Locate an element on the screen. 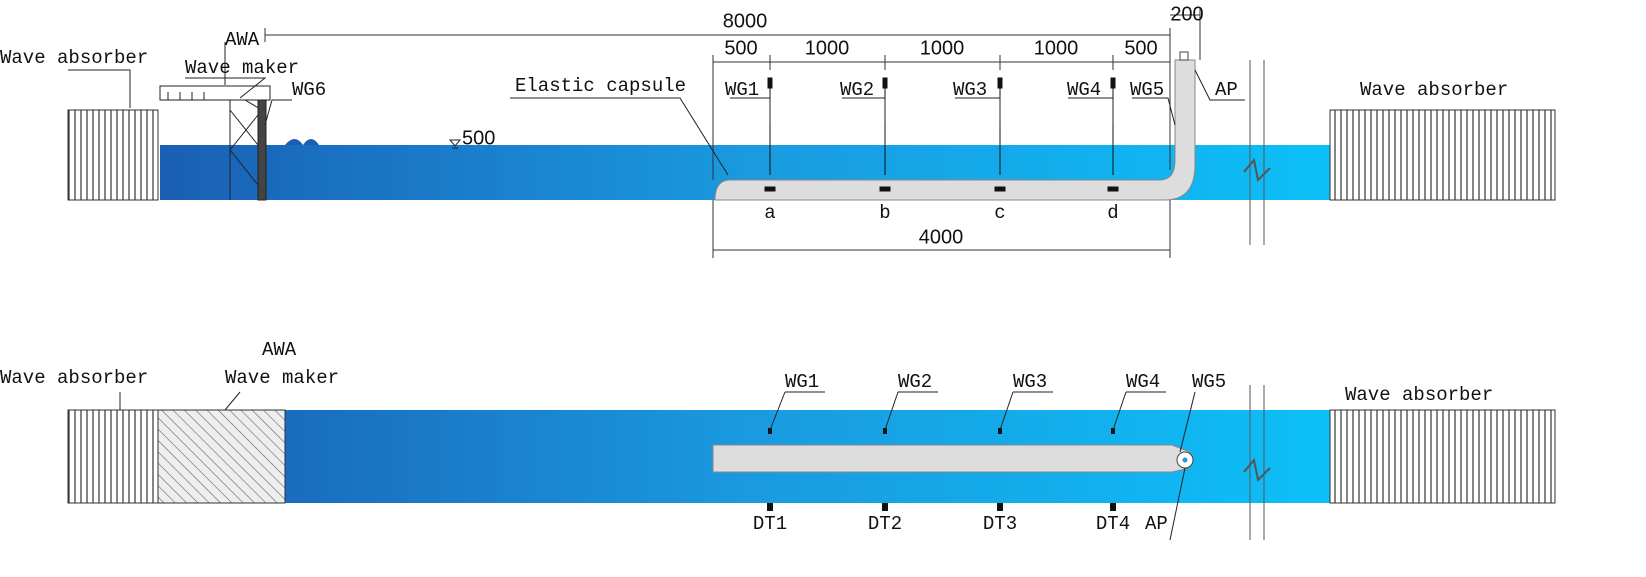 This screenshot has height=577, width=1646. label: Elastic capsule is located at coordinates (600, 86).